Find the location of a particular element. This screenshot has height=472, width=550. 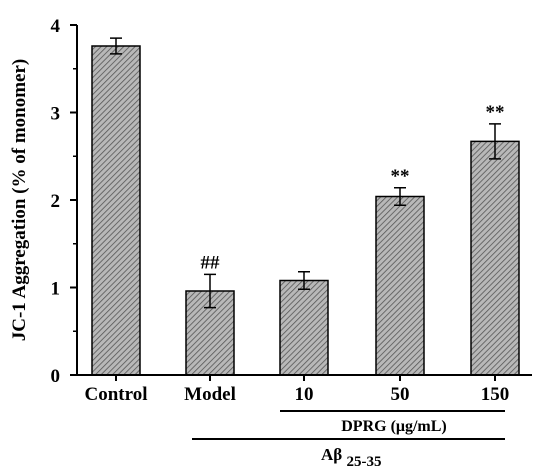

bar-control is located at coordinates (116, 210).